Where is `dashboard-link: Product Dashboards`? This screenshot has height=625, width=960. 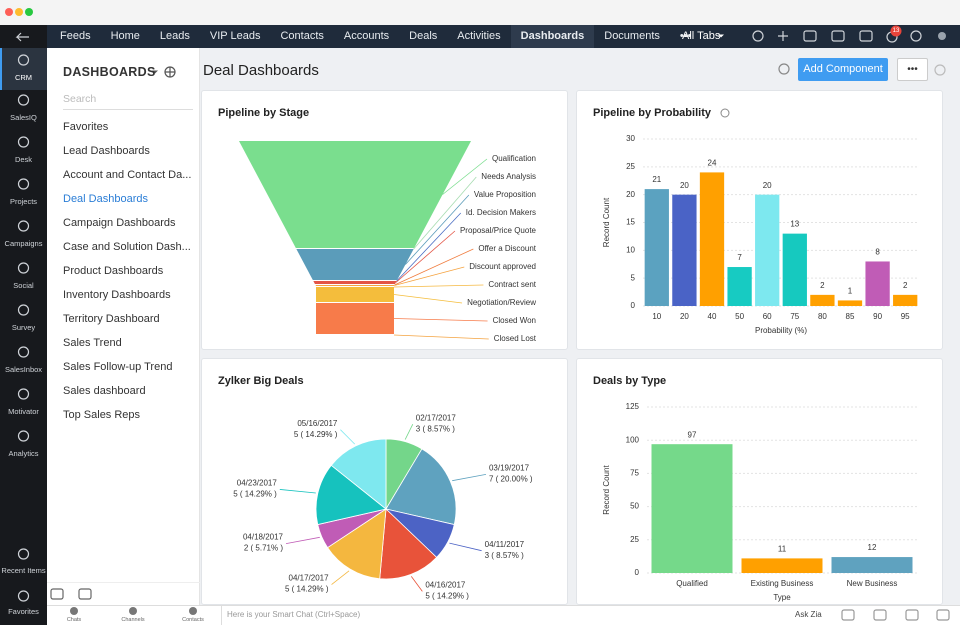 dashboard-link: Product Dashboards is located at coordinates (113, 271).